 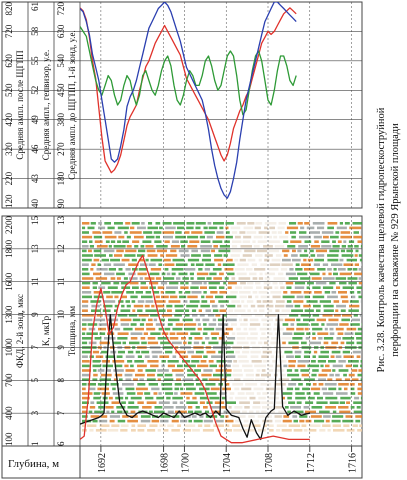 I want to click on scale-tick-label: 52, so click(x=35, y=90).